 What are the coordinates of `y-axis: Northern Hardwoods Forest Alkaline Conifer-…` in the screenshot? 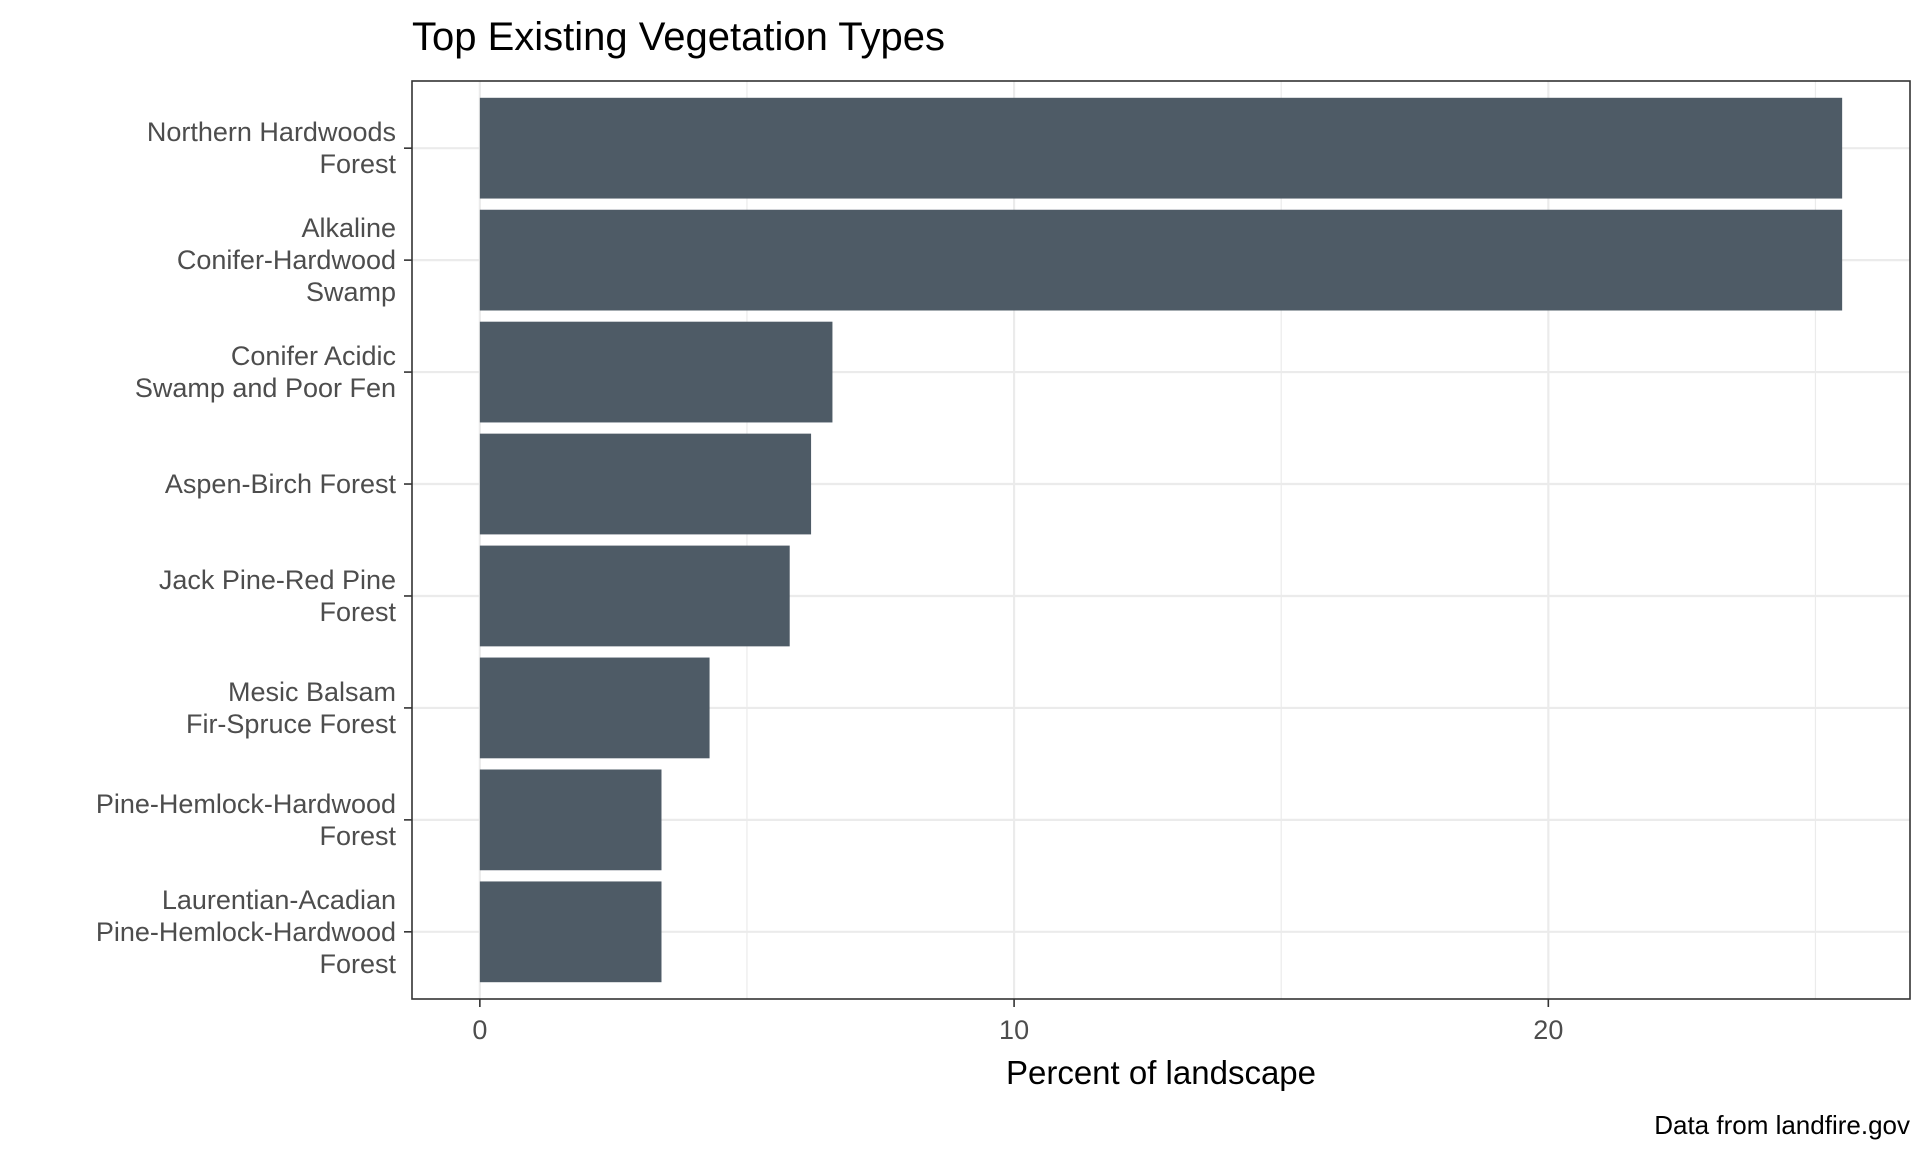 It's located at (254, 548).